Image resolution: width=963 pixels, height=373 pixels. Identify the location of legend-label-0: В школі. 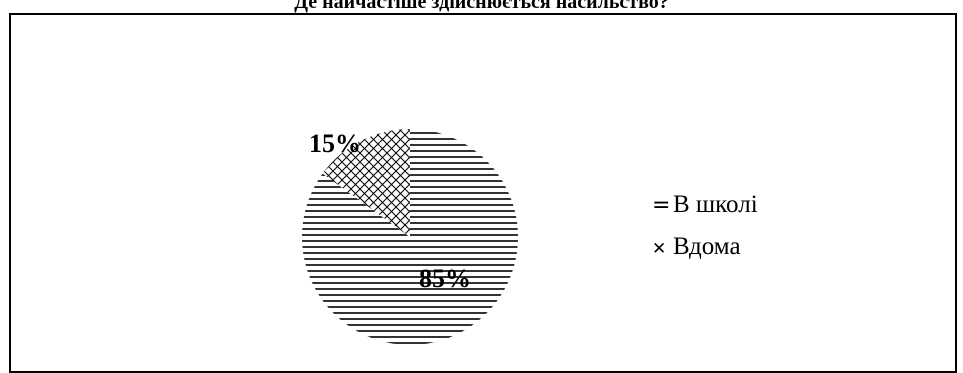
(715, 204).